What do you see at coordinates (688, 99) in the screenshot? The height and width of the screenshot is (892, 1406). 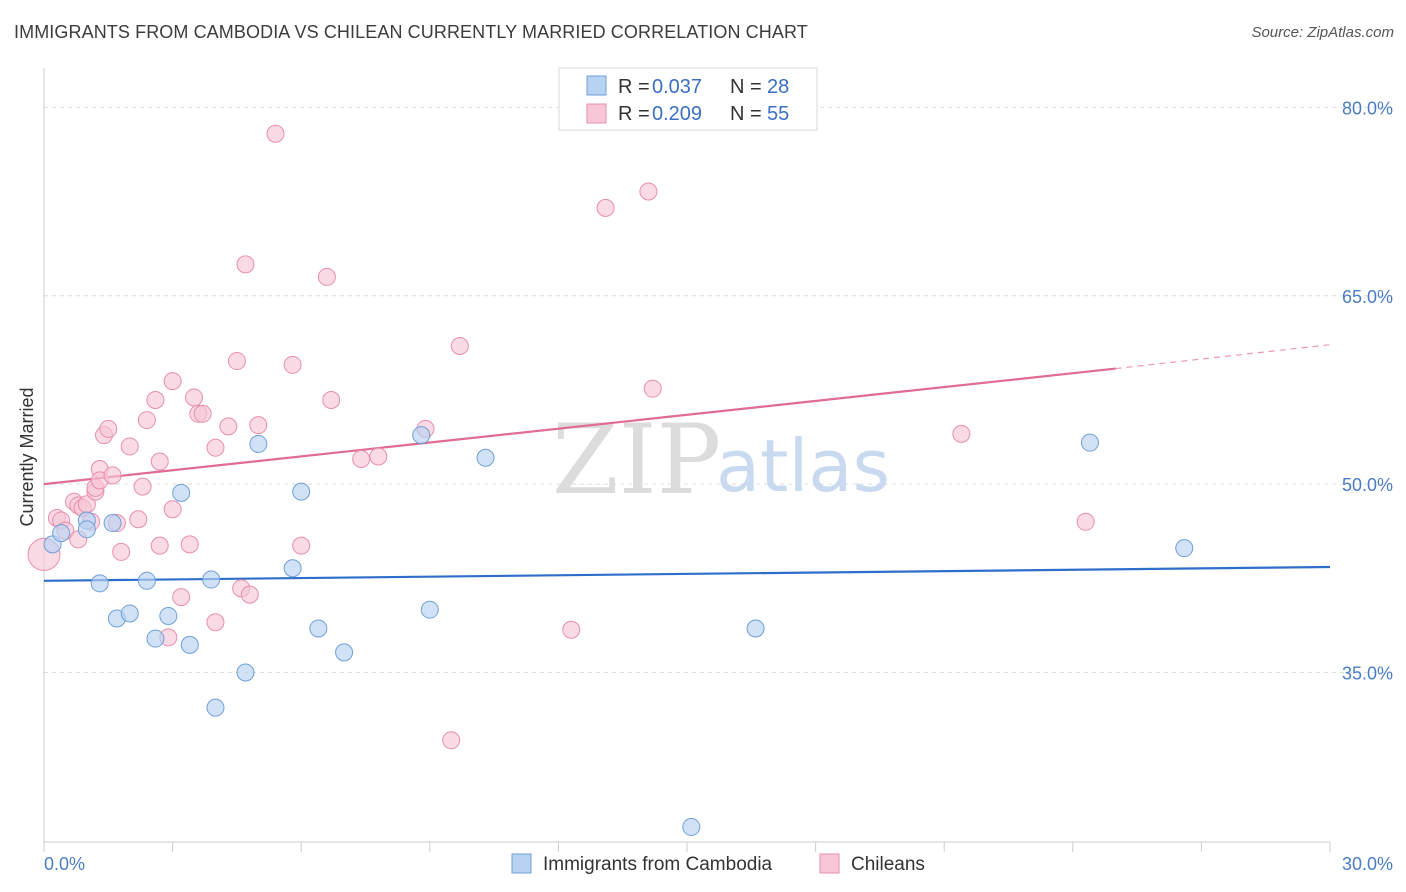 I see `top-legend: R = 0.037 N = 28 R = 0.209 N = 55` at bounding box center [688, 99].